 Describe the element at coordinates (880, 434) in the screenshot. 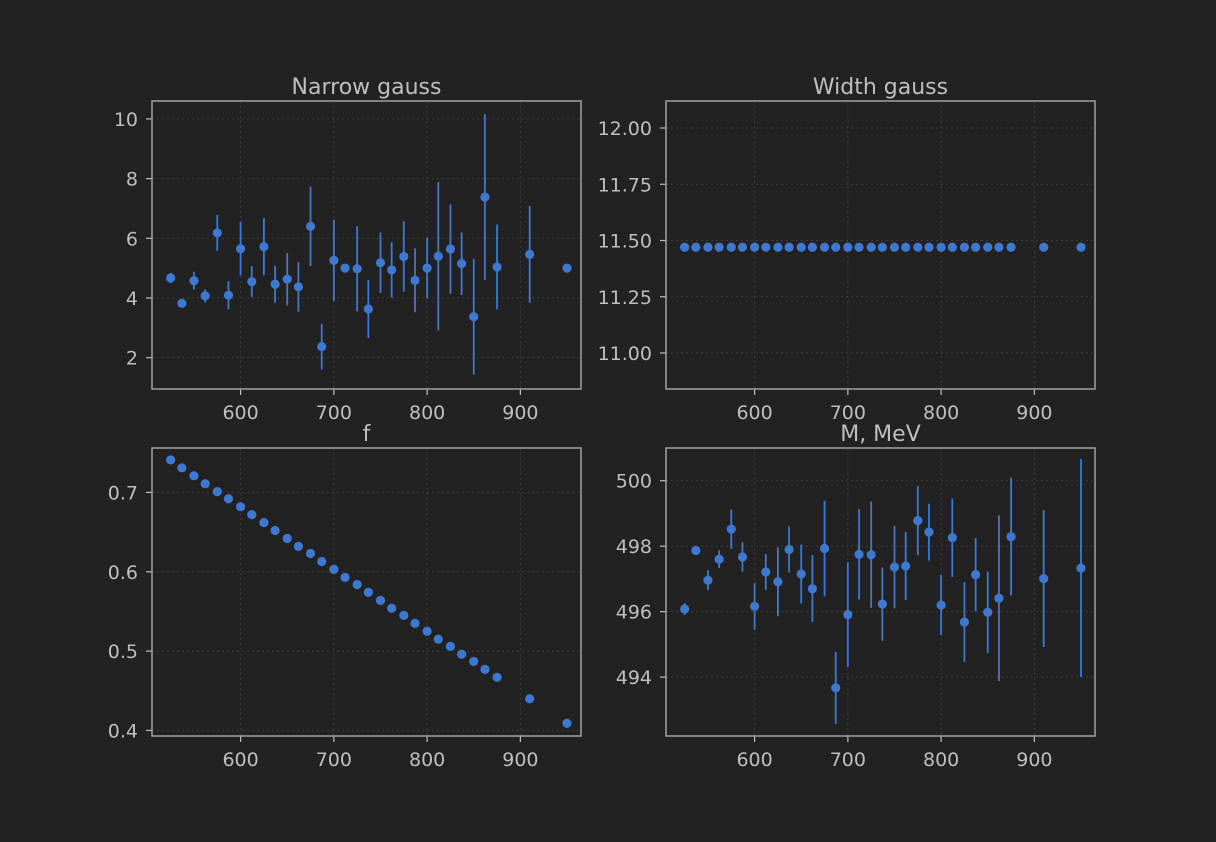

I see `panel-title: M, MeV` at that location.